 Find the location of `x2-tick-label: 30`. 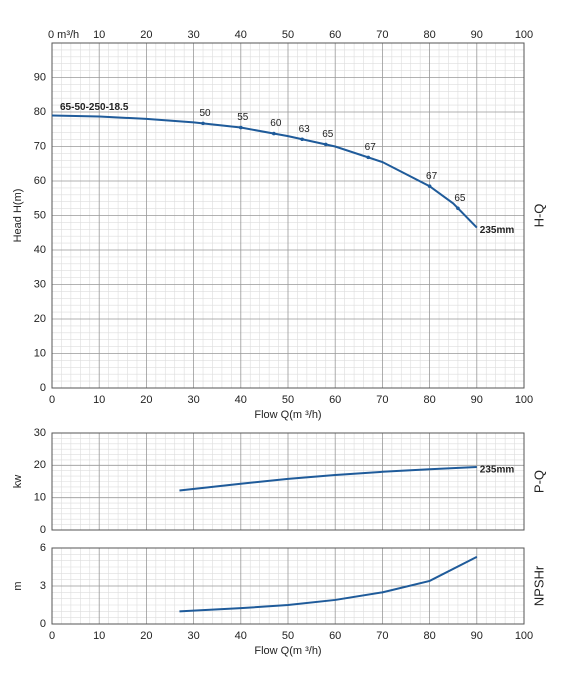

x2-tick-label: 30 is located at coordinates (193, 35).